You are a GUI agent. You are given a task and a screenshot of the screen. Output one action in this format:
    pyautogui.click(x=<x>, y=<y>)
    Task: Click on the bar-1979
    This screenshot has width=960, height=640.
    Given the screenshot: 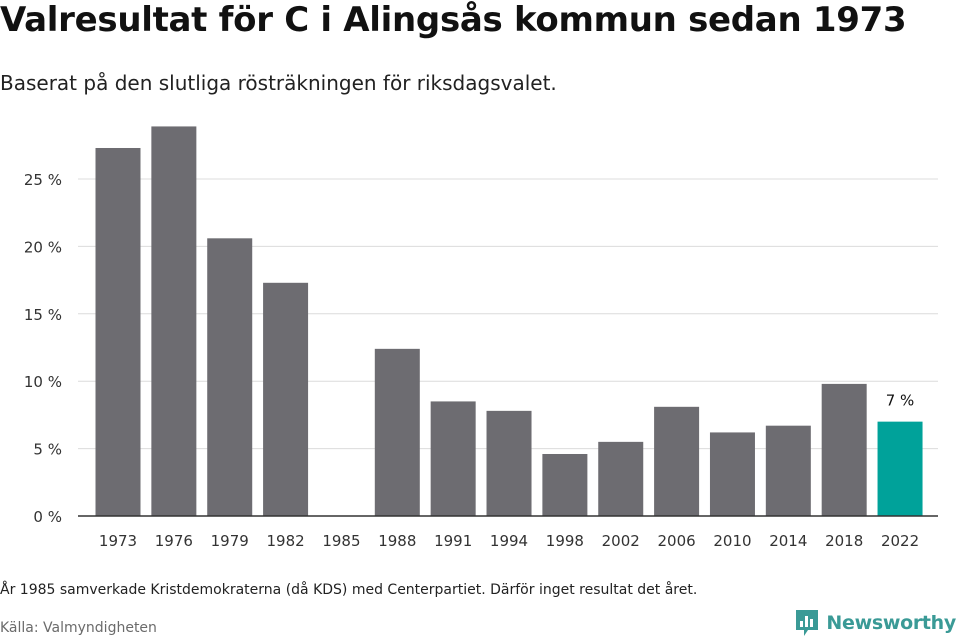 What is the action you would take?
    pyautogui.click(x=230, y=377)
    